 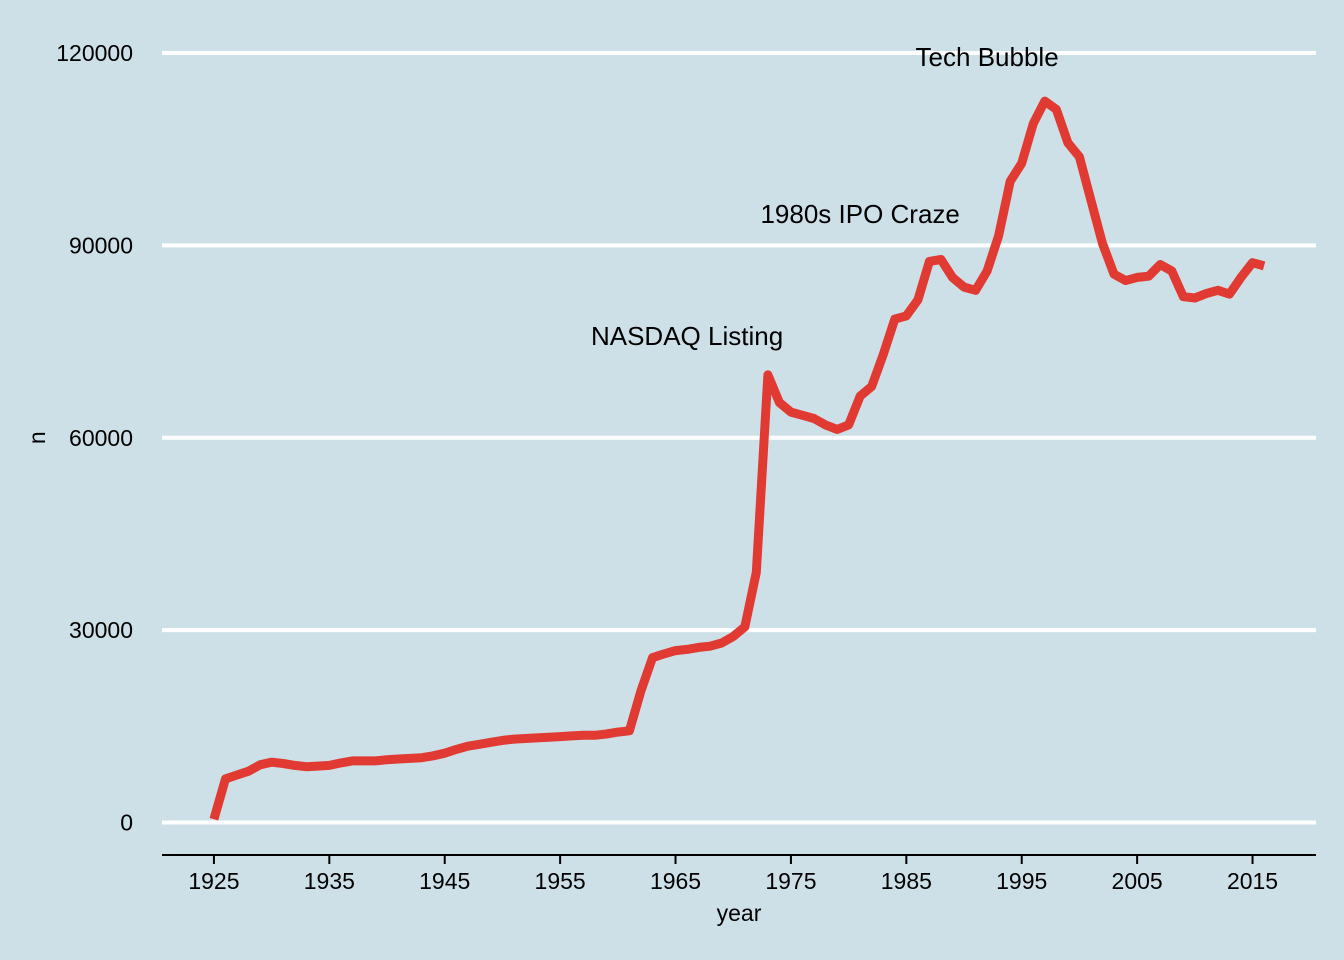 I want to click on y-tick-label: 0, so click(x=126, y=823).